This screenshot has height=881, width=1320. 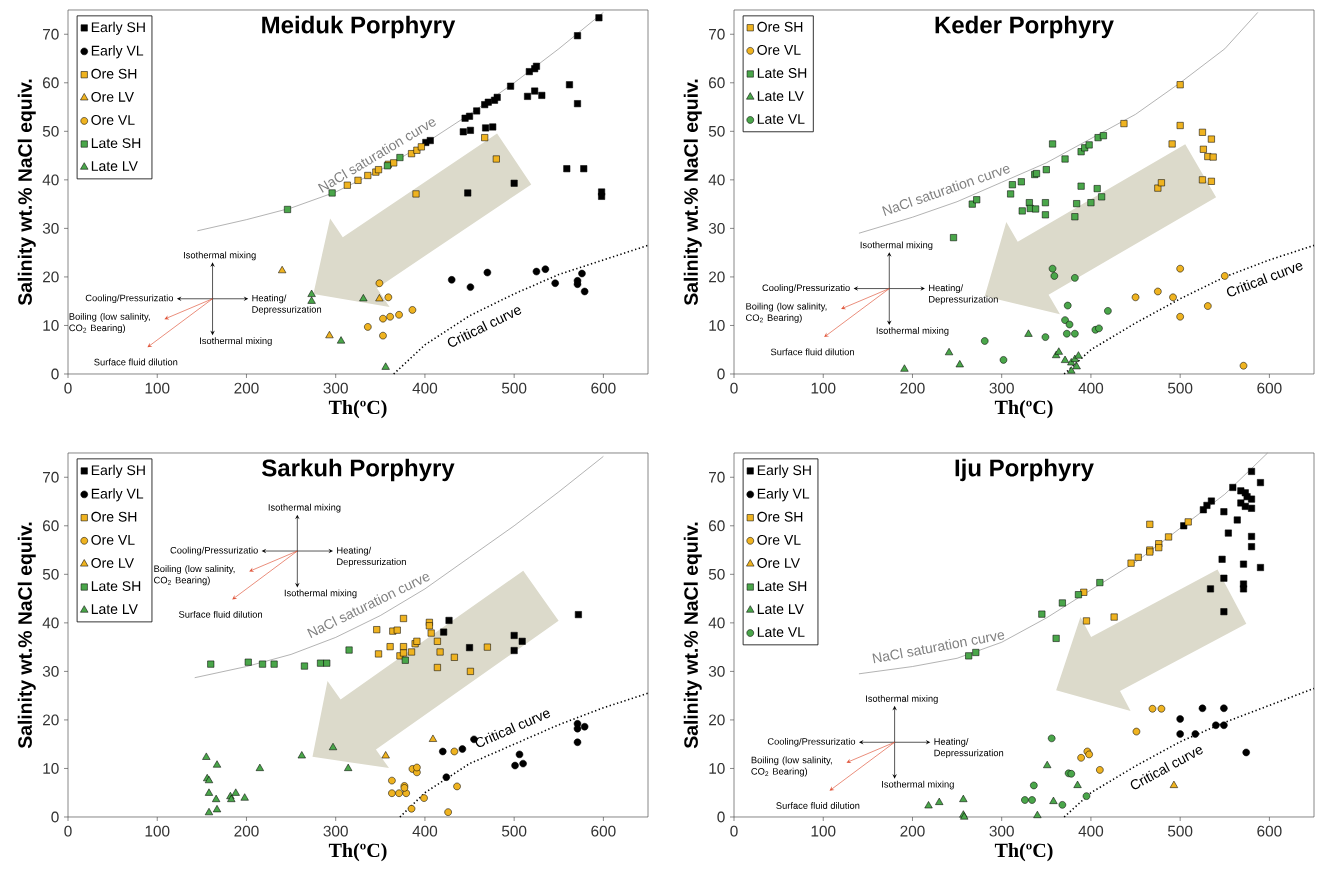 I want to click on y-tick-label: 70, so click(x=717, y=477).